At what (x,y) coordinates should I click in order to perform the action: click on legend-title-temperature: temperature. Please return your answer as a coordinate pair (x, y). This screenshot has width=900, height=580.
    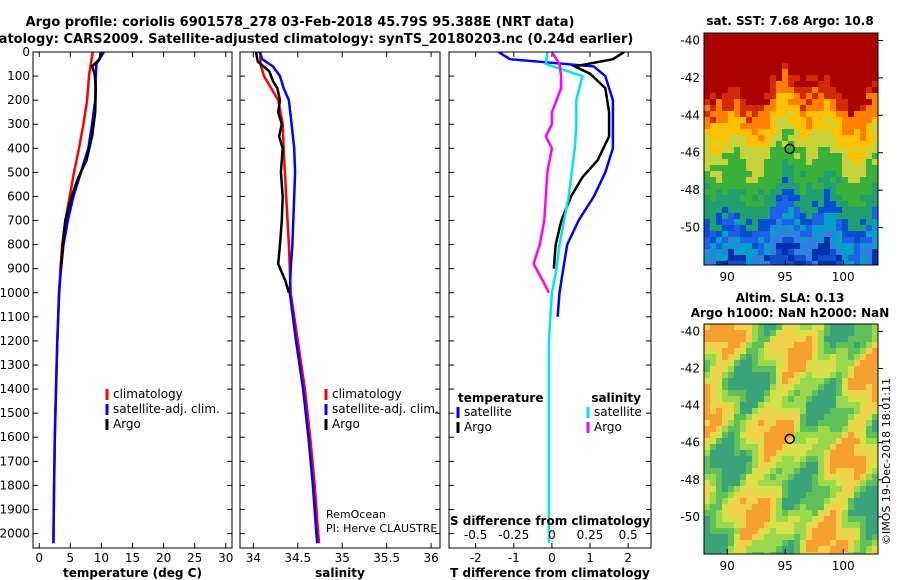
    Looking at the image, I should click on (500, 398).